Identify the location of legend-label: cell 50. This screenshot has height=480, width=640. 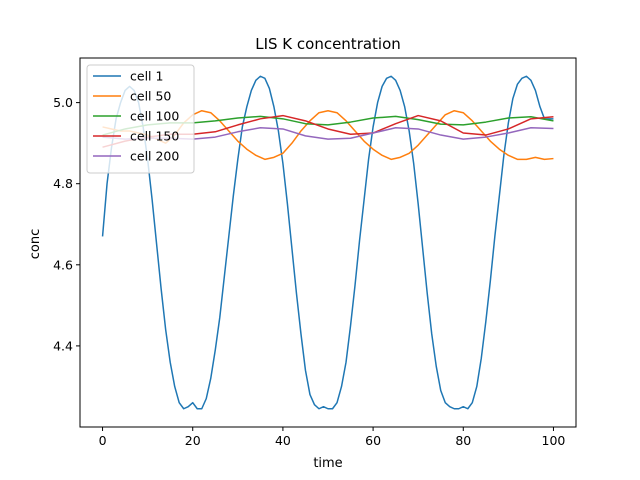
(150, 96).